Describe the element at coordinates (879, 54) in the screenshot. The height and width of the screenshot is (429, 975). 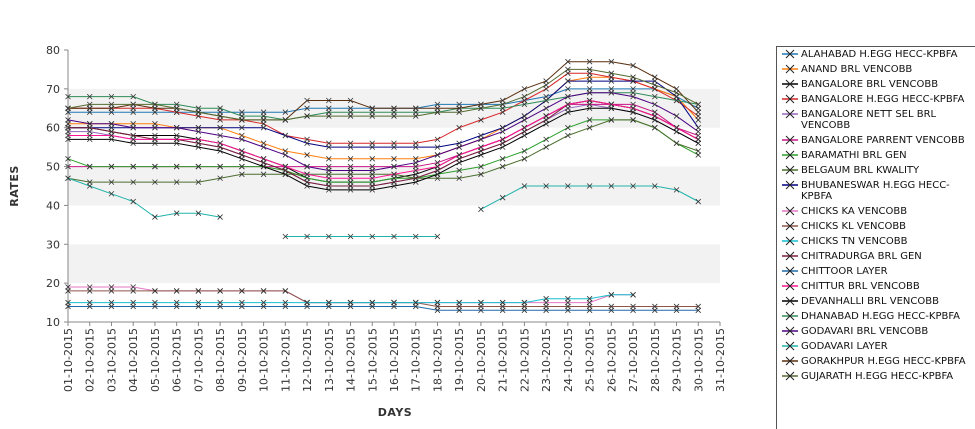
I see `legend-label: ALAHABAD H.EGG HECC-KPBFA` at that location.